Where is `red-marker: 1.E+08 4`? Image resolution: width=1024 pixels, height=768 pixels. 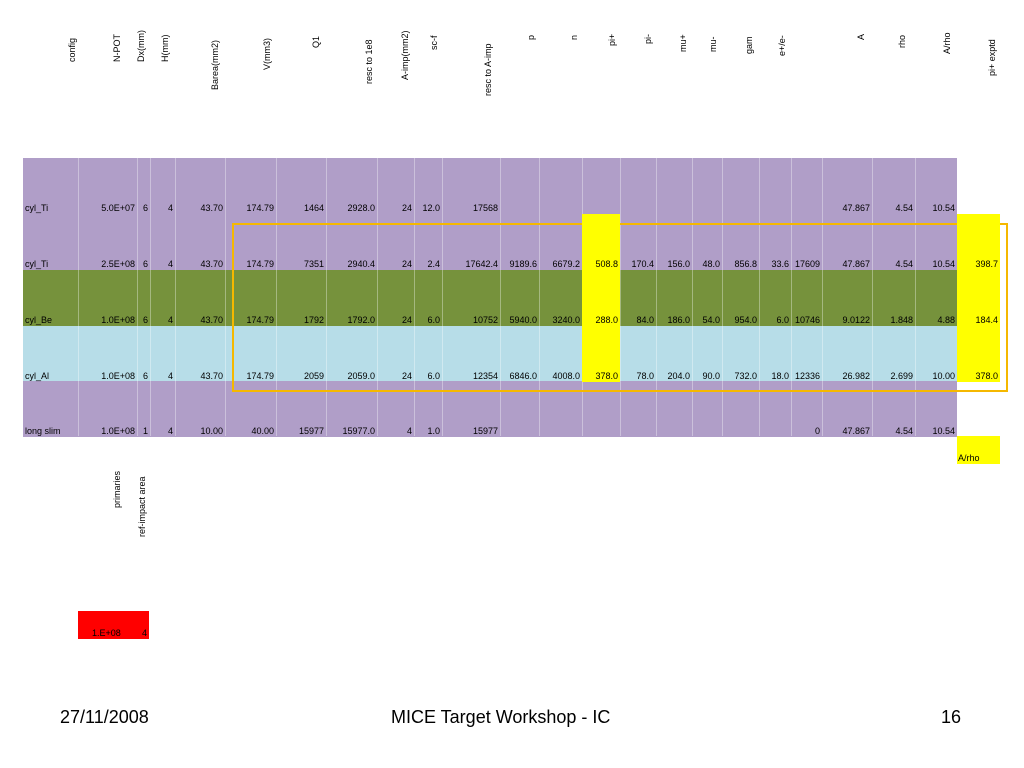
red-marker: 1.E+08 4 is located at coordinates (113, 625).